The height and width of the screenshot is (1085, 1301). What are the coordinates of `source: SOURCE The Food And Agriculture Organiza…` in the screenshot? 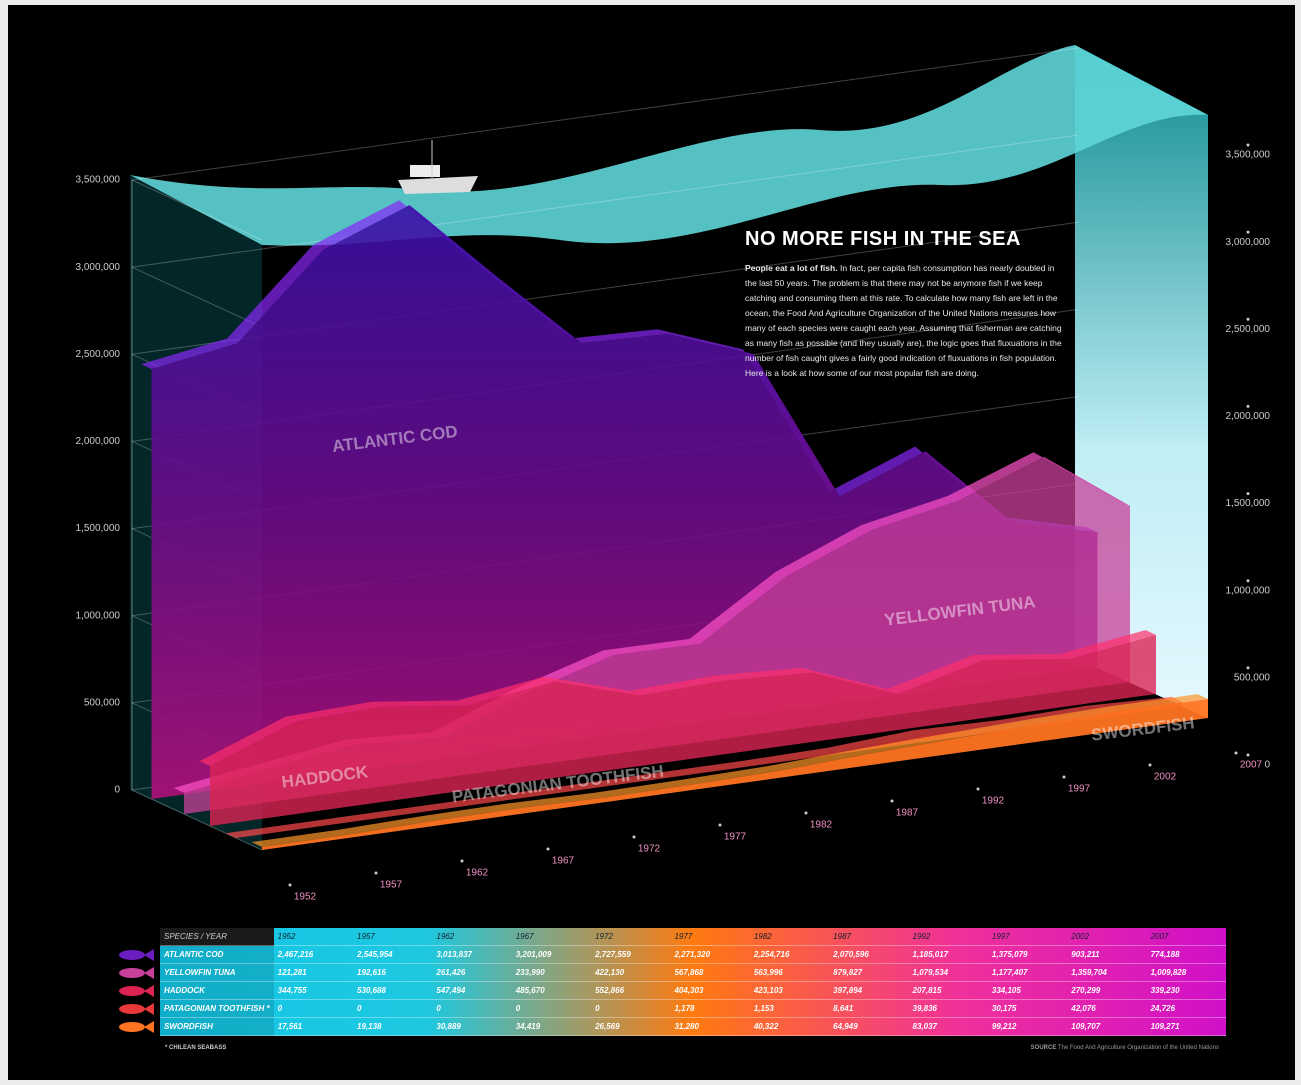 It's located at (1125, 1048).